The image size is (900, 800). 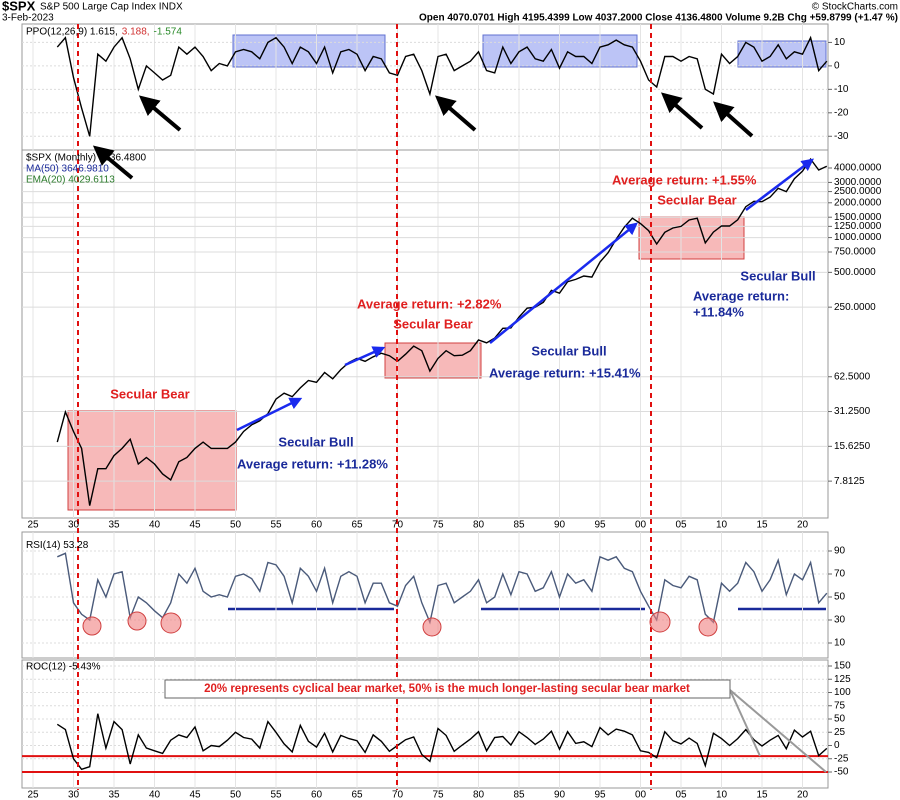 I want to click on annotation: Average return: +2.82%, so click(x=429, y=303).